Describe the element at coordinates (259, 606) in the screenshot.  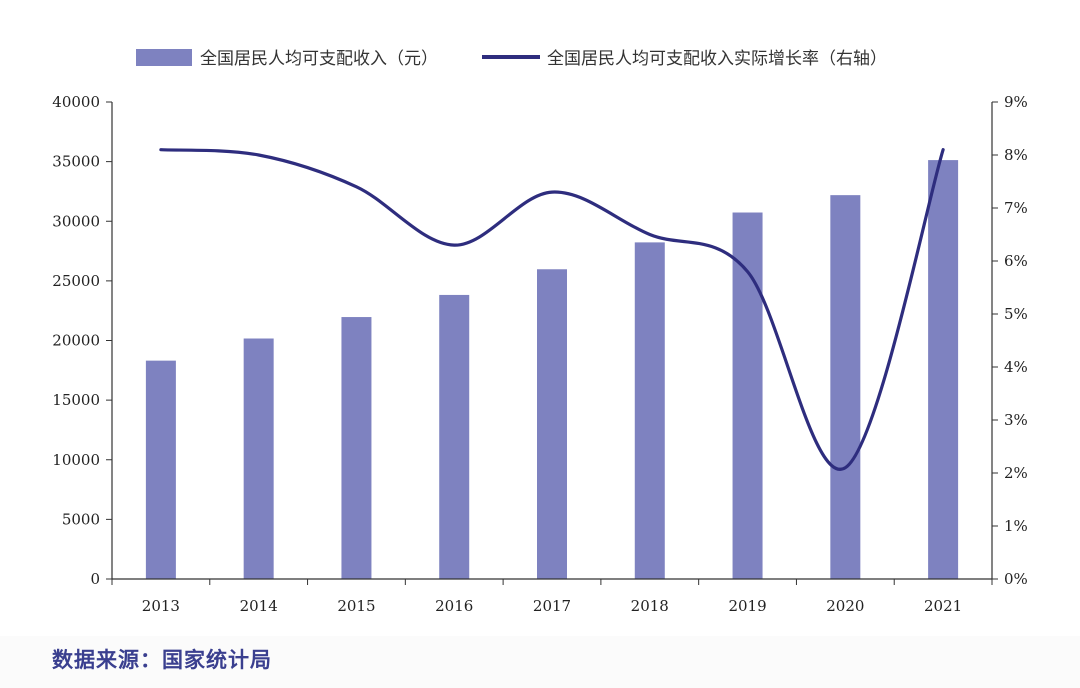
I see `x-tick-label: 2014` at that location.